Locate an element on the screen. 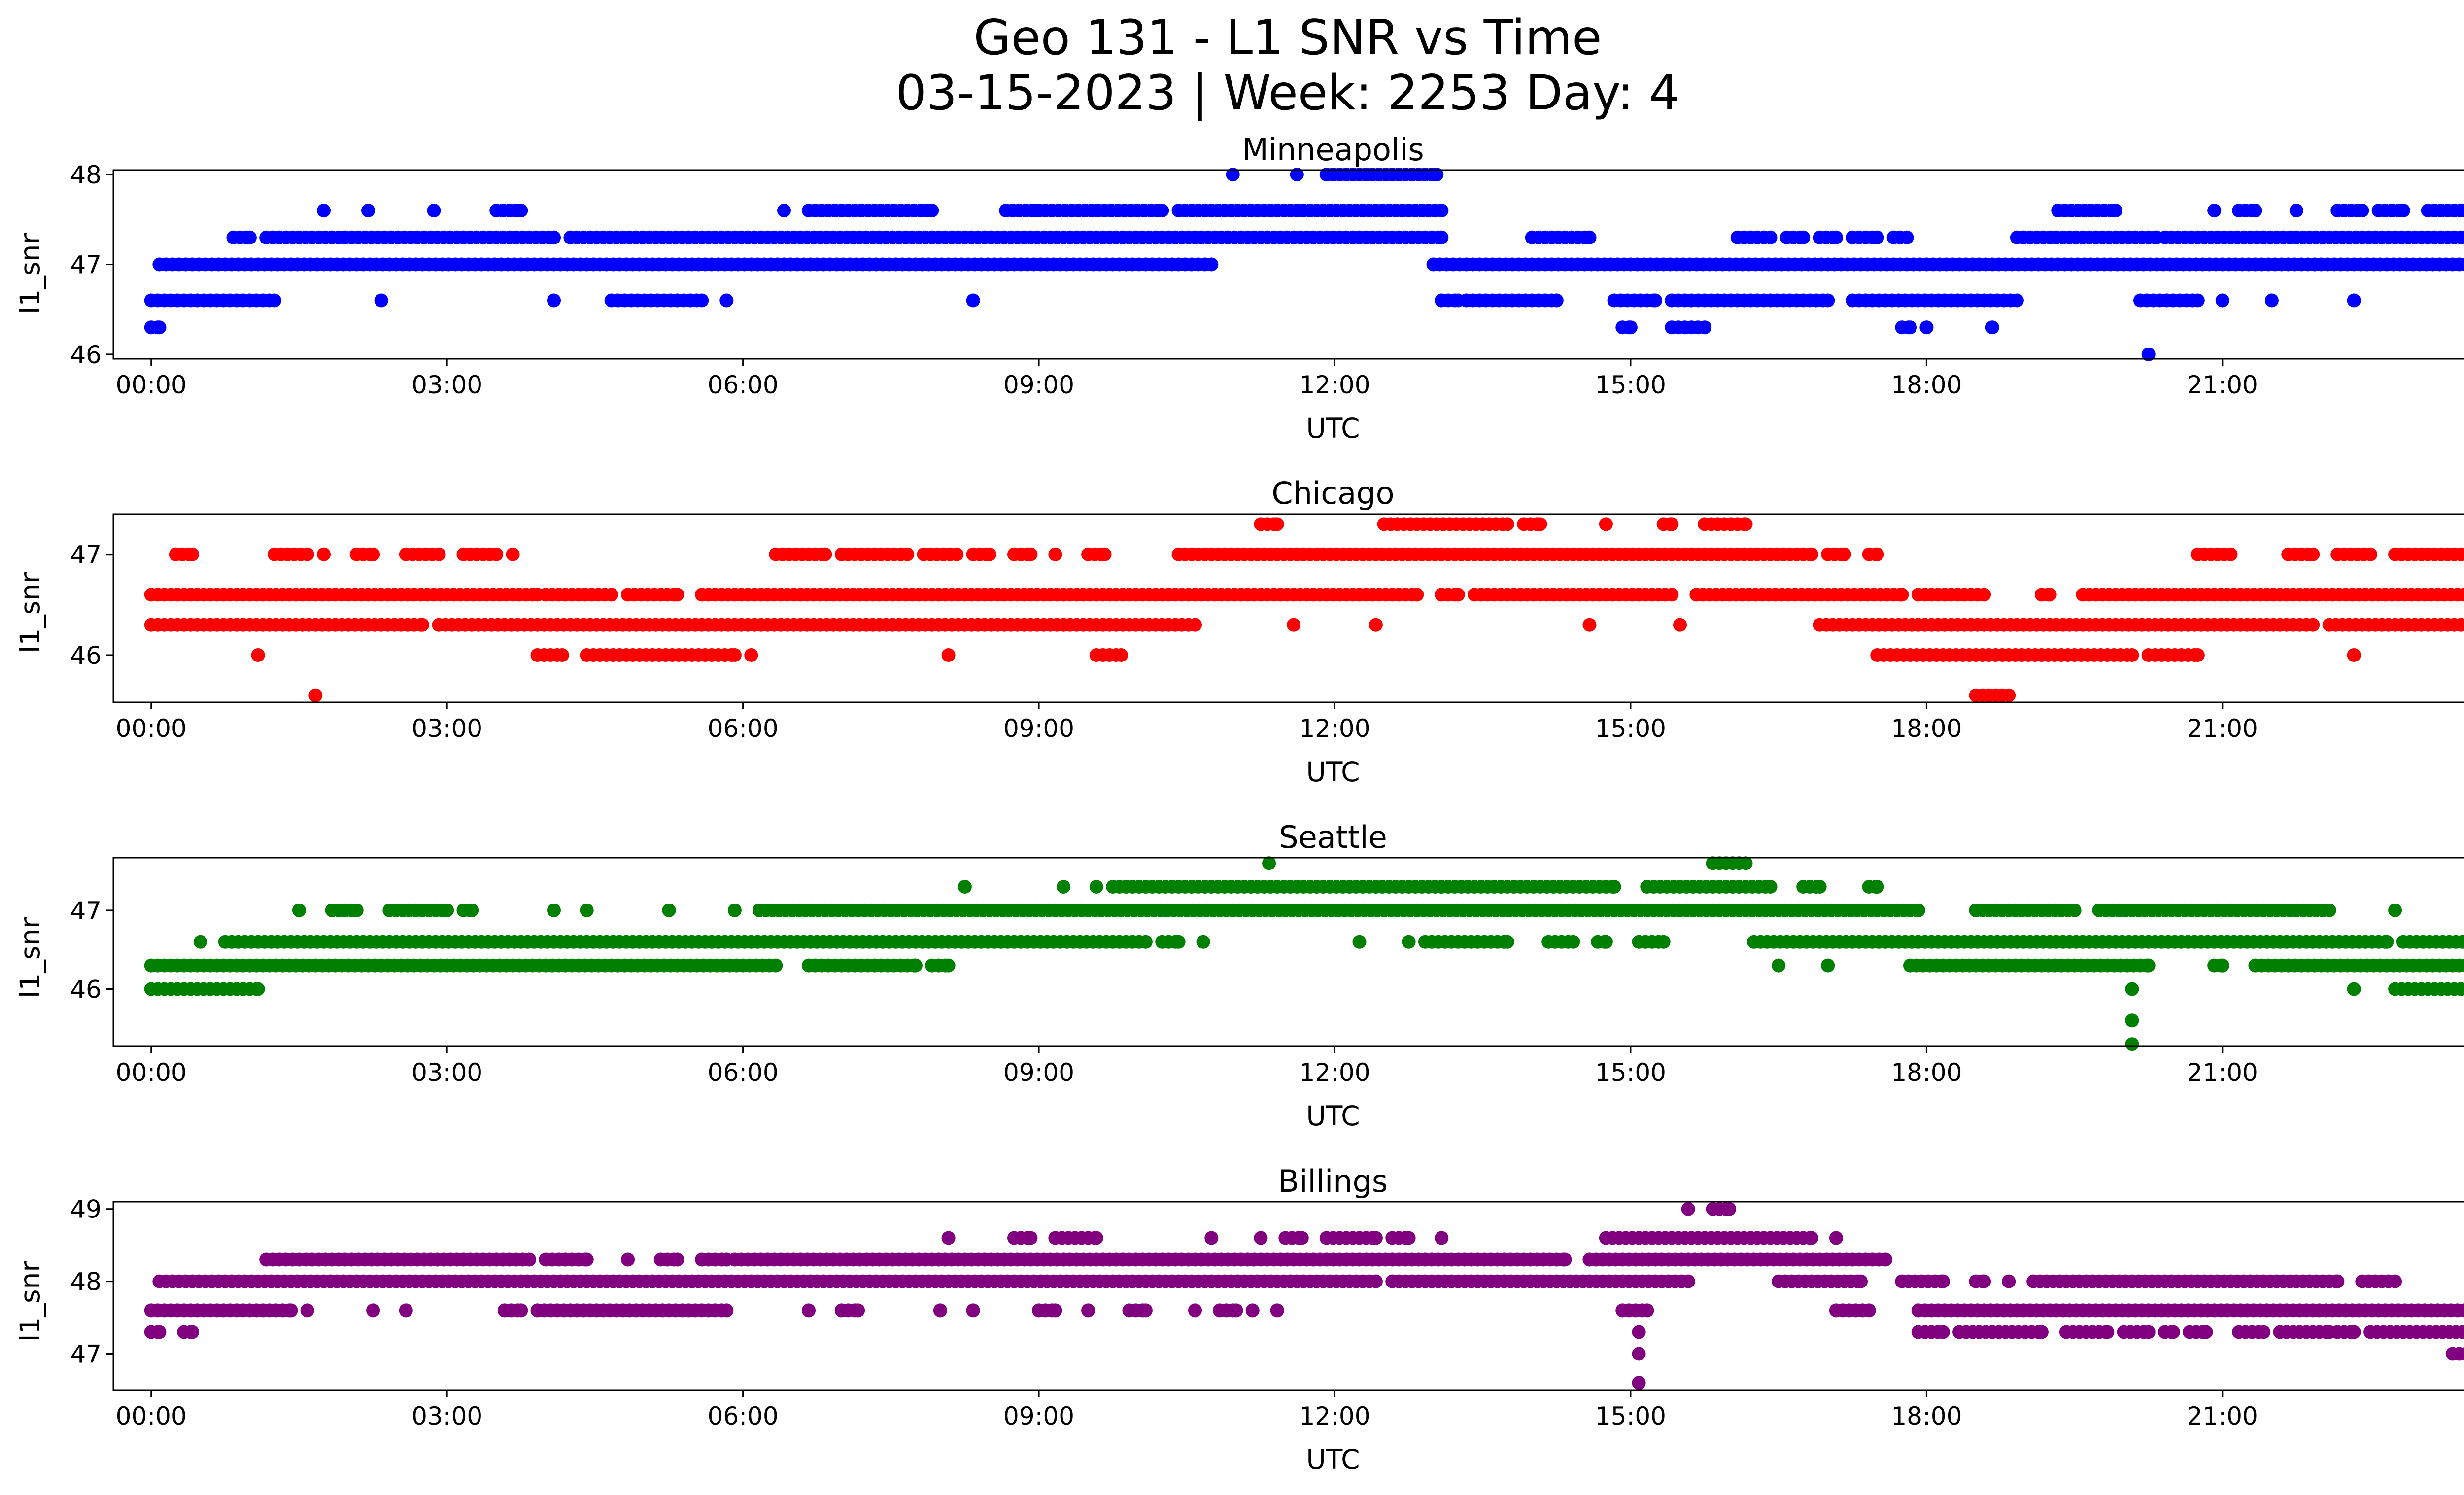 This screenshot has width=2464, height=1495. scatter-points is located at coordinates (1304, 264).